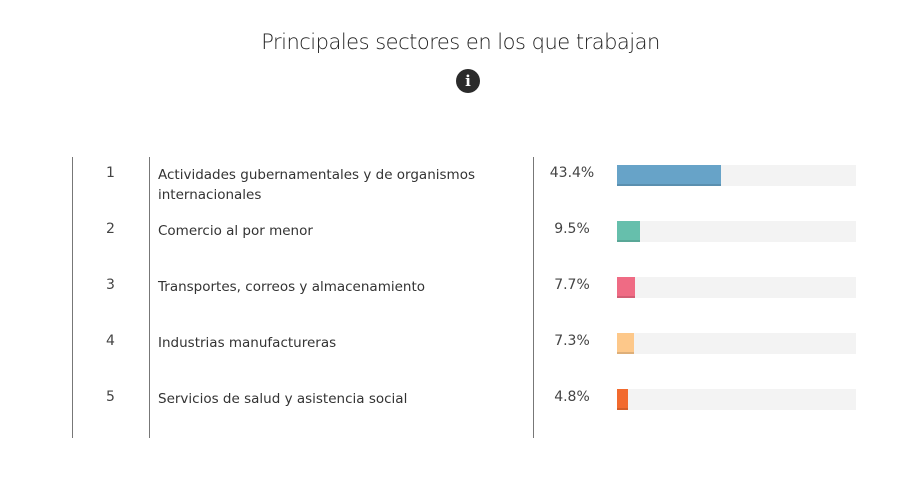 The image size is (921, 483). Describe the element at coordinates (292, 287) in the screenshot. I see `sector-label: Transportes, correos y almacenamiento` at that location.